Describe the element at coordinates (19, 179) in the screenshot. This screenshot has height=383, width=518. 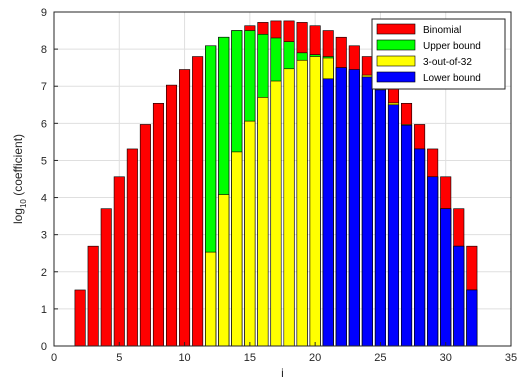
I see `y-axis-label: log10 (coefficient)` at that location.